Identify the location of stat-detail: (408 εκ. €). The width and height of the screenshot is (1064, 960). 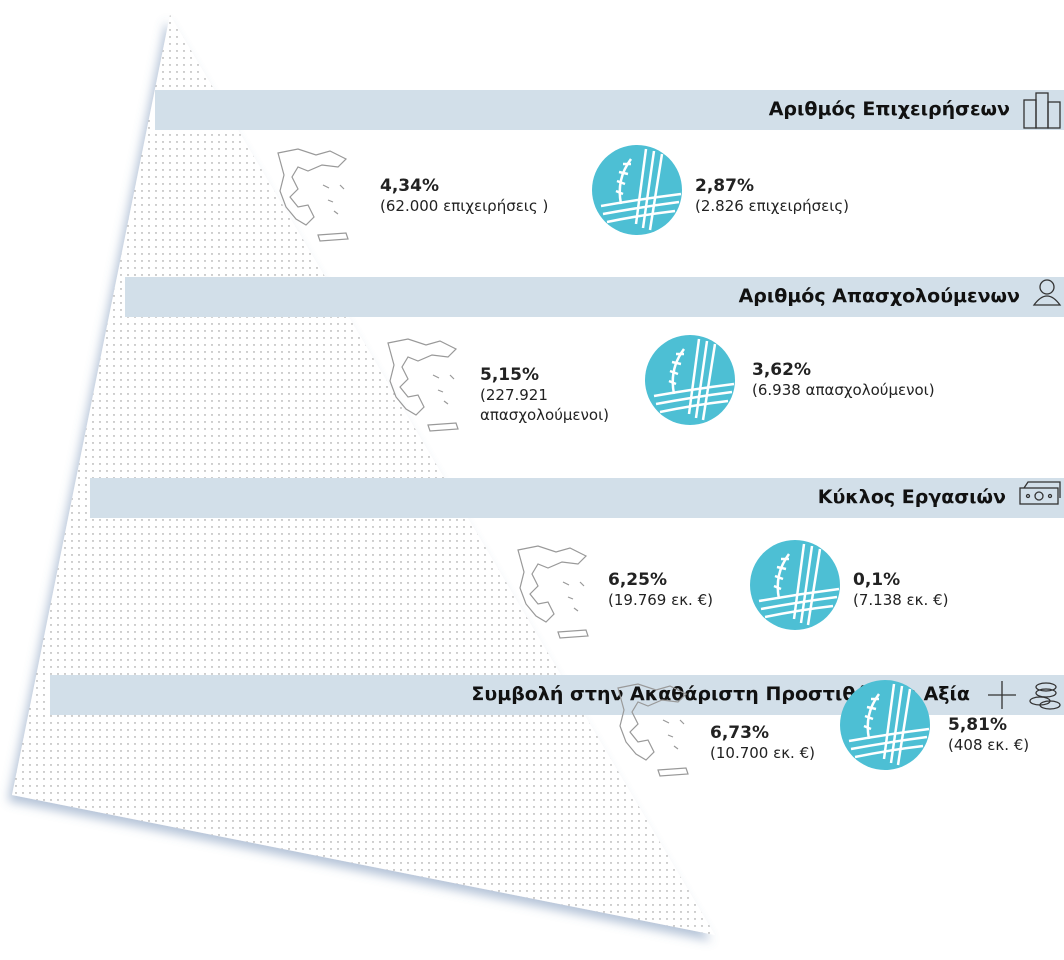
(989, 745).